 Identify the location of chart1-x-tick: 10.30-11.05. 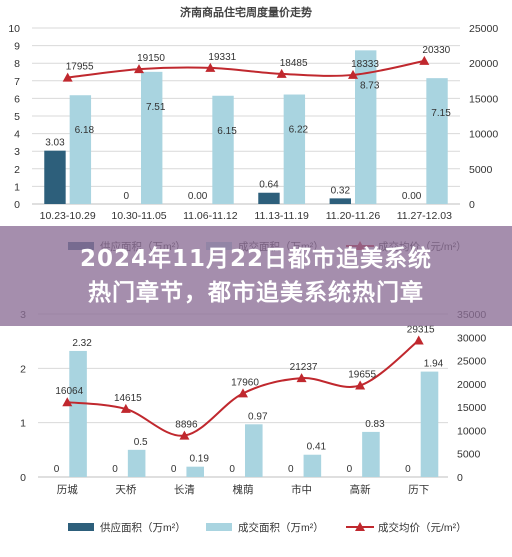
(138, 216).